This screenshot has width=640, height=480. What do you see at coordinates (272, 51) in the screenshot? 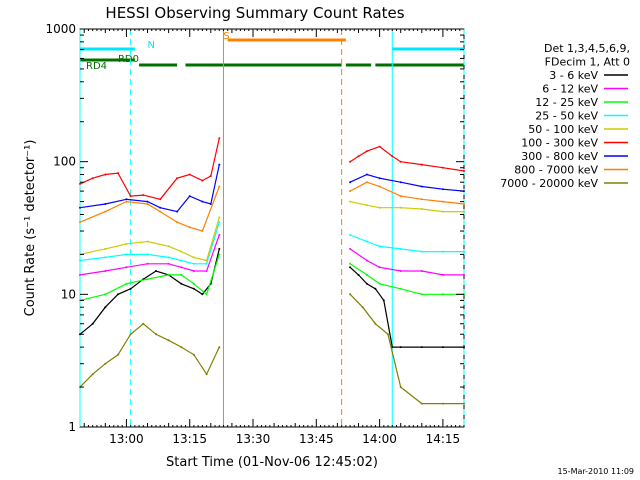
I see `flag-bars: N S RD0 RD4` at bounding box center [272, 51].